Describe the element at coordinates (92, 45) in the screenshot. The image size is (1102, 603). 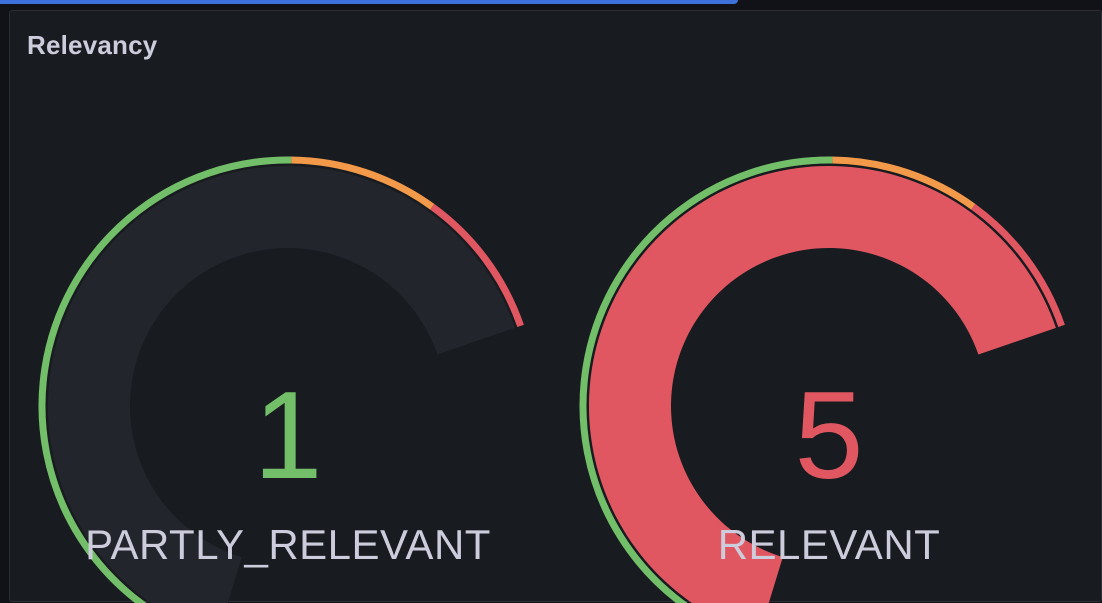
I see `panel-title: Relevancy` at that location.